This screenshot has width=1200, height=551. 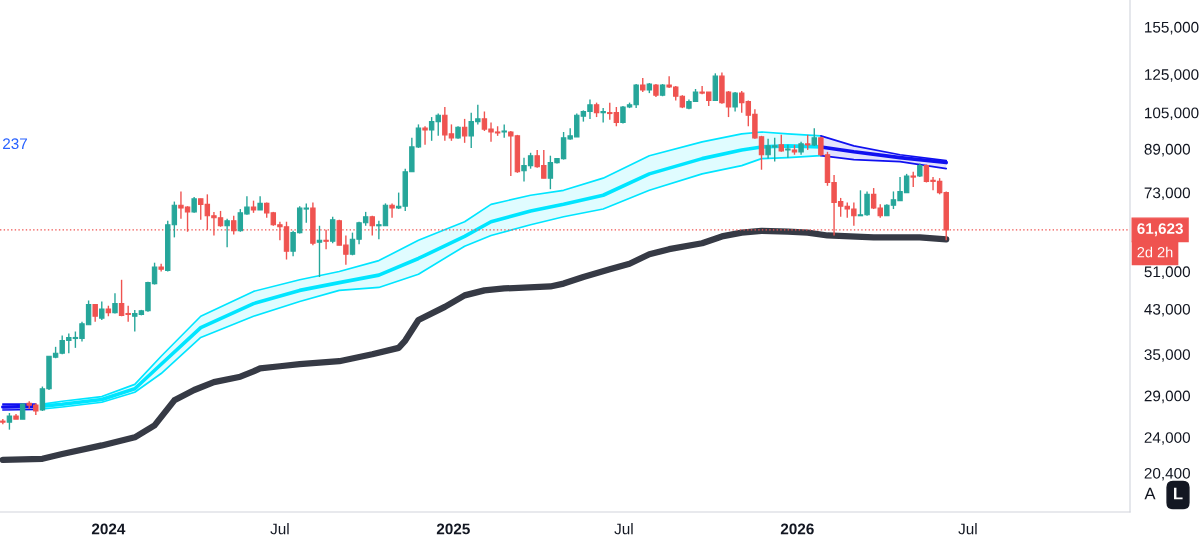 What do you see at coordinates (1172, 75) in the screenshot?
I see `y-tick-label: 125,000` at bounding box center [1172, 75].